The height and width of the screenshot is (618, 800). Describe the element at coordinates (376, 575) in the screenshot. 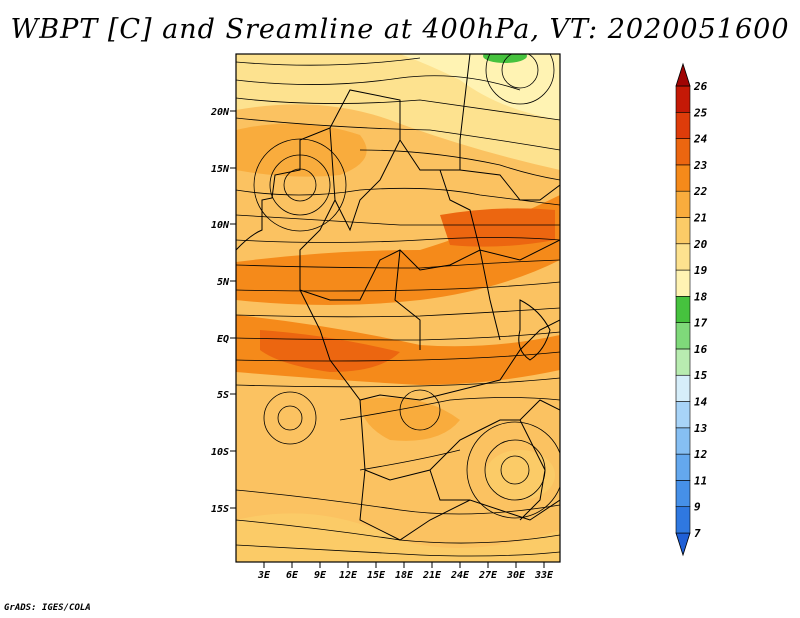

I see `lon-label-15e: 15E` at that location.